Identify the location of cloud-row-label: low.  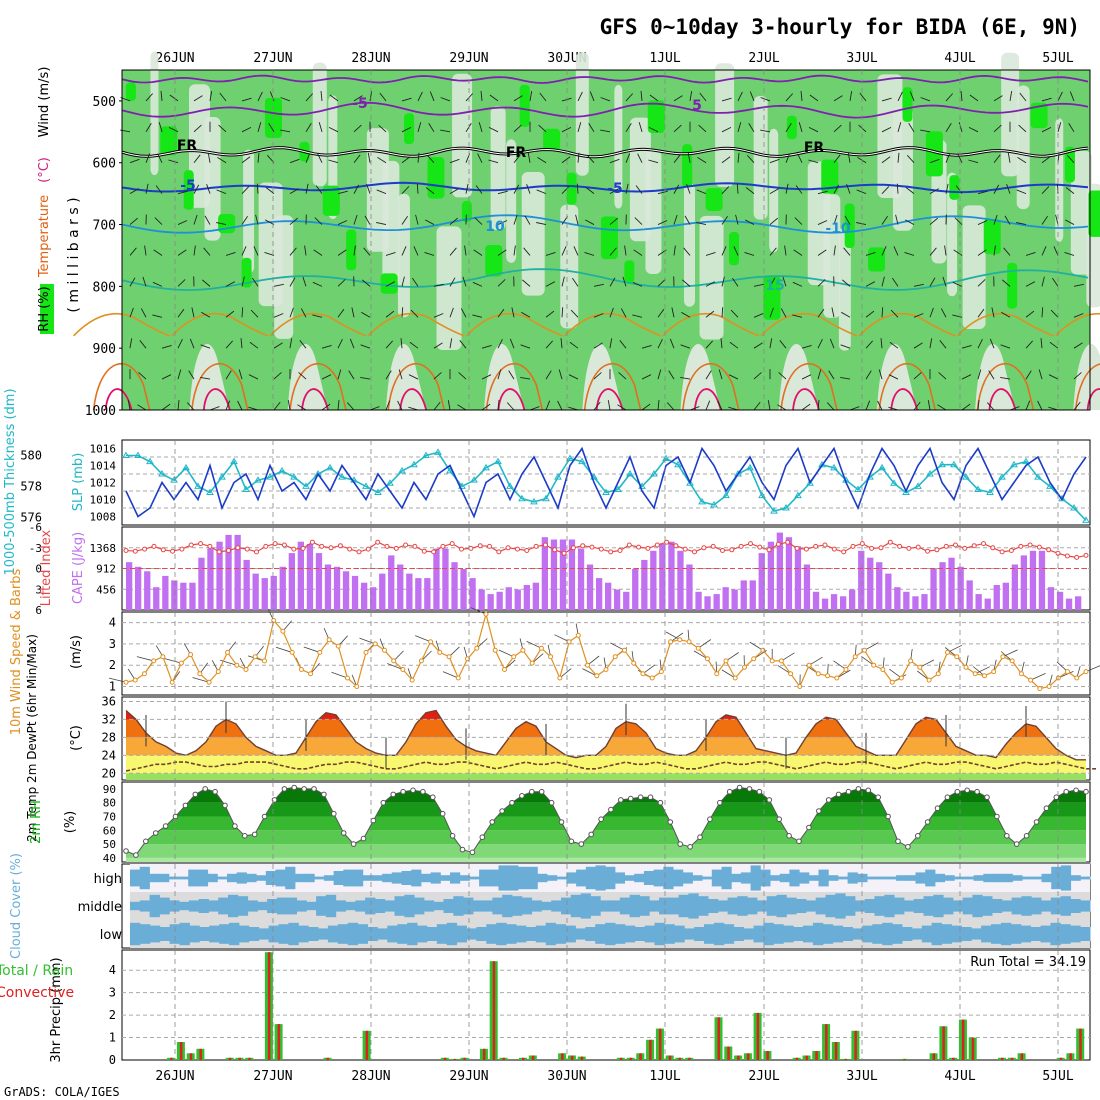
(111, 935).